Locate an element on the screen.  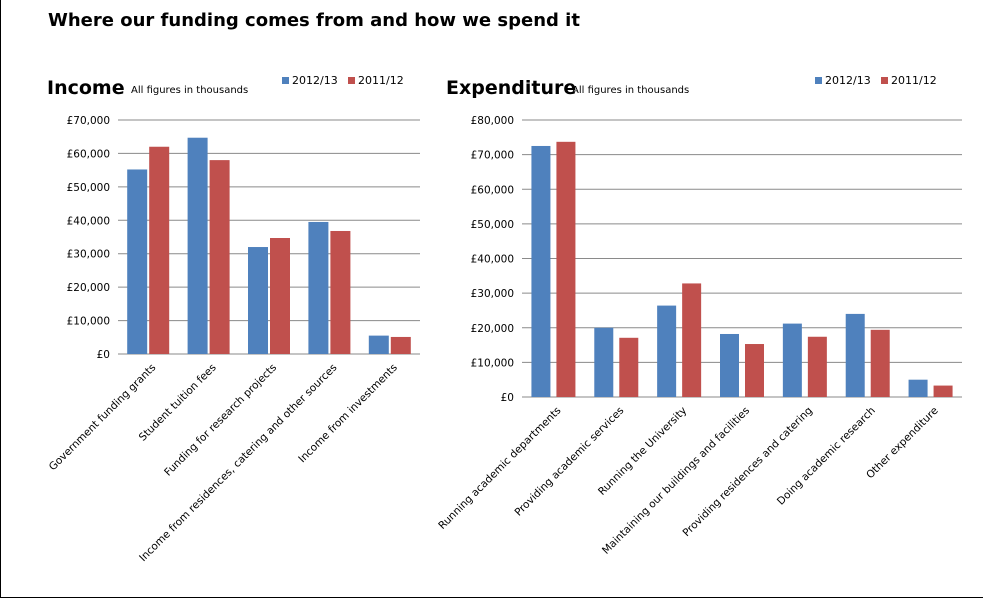
expenditure-ytick-label: £0 is located at coordinates (507, 398).